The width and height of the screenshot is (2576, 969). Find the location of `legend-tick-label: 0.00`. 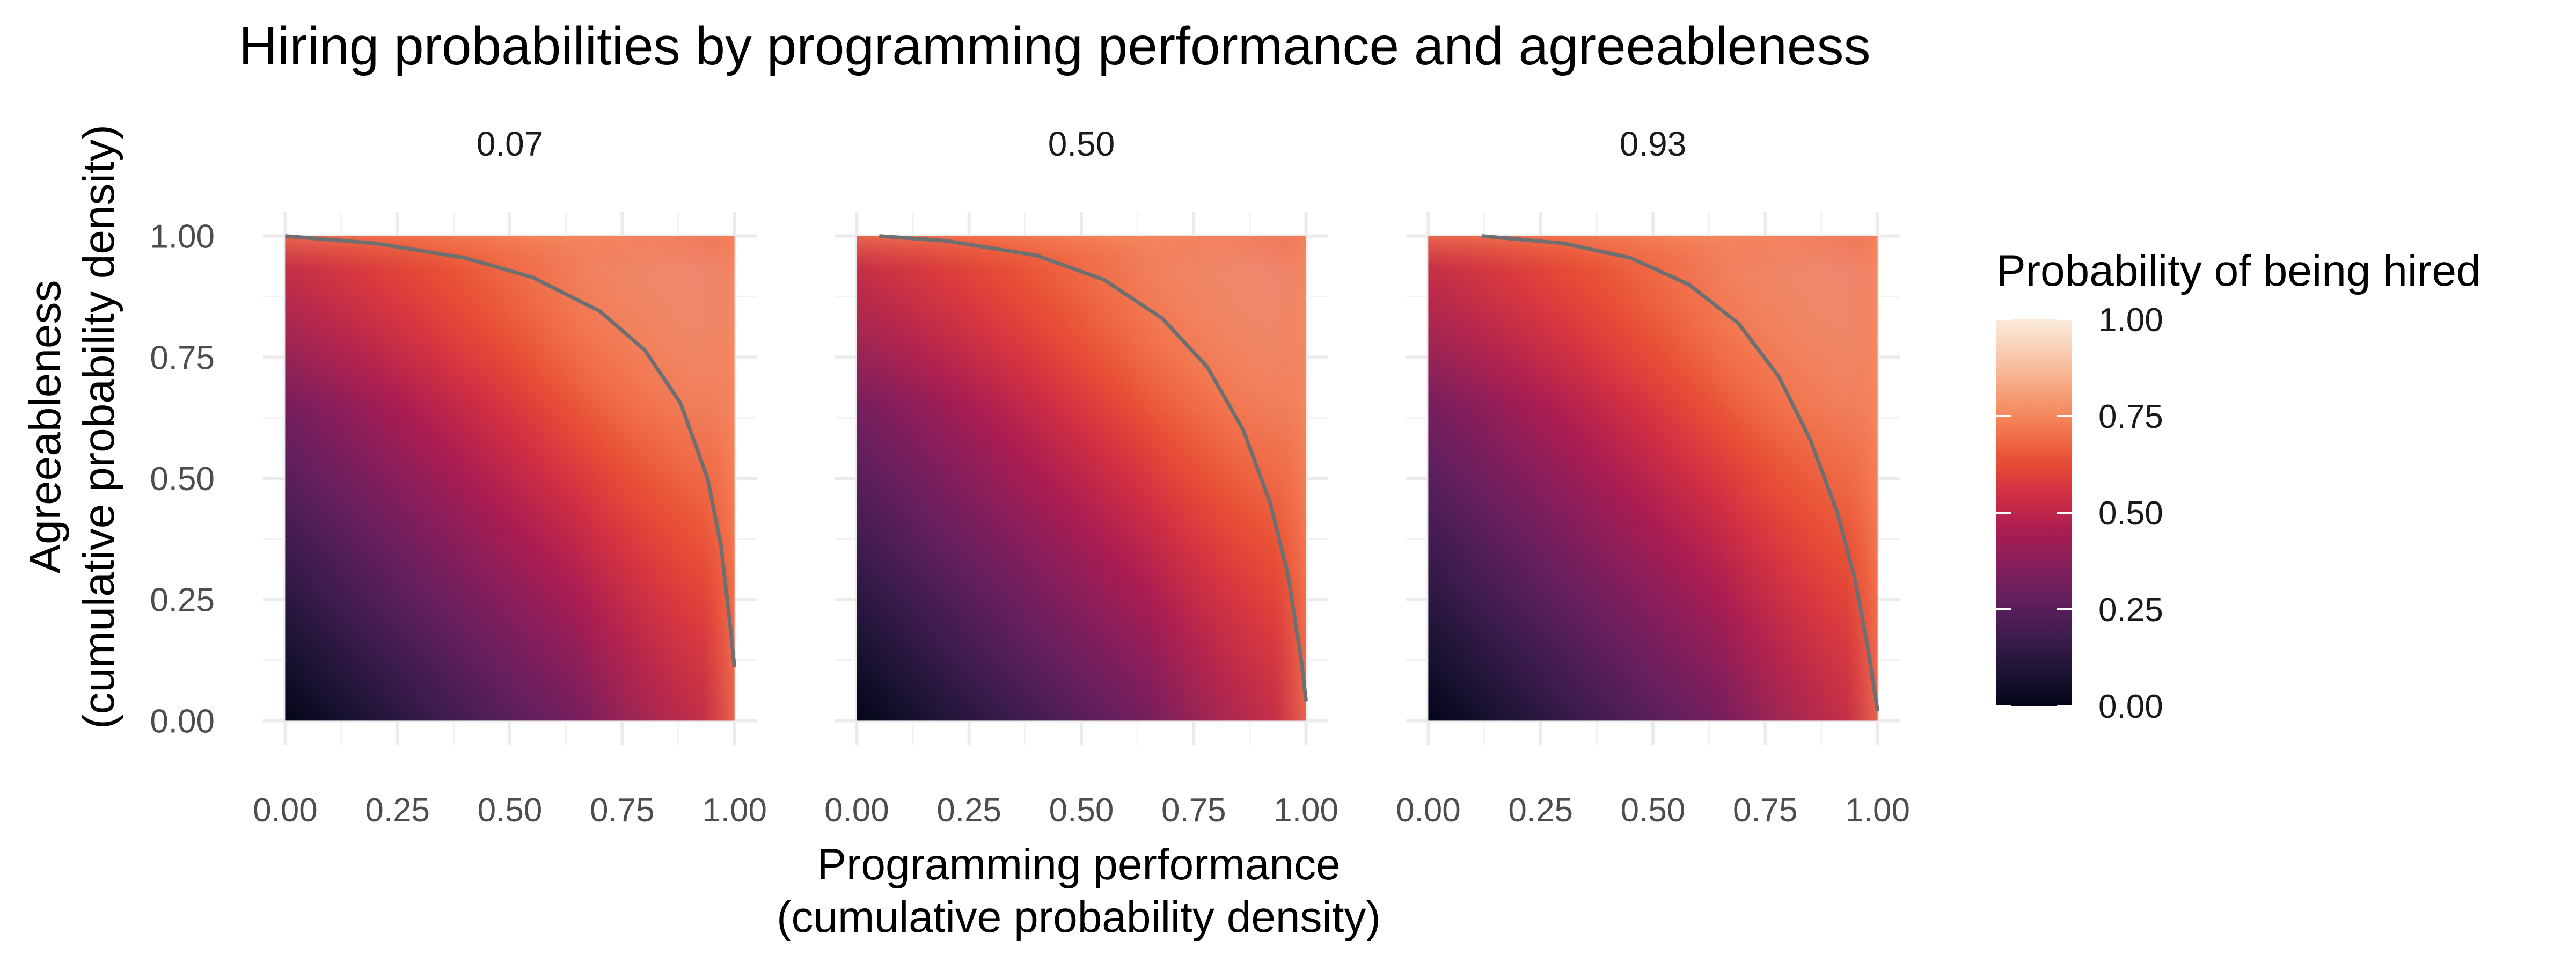

legend-tick-label: 0.00 is located at coordinates (2130, 706).